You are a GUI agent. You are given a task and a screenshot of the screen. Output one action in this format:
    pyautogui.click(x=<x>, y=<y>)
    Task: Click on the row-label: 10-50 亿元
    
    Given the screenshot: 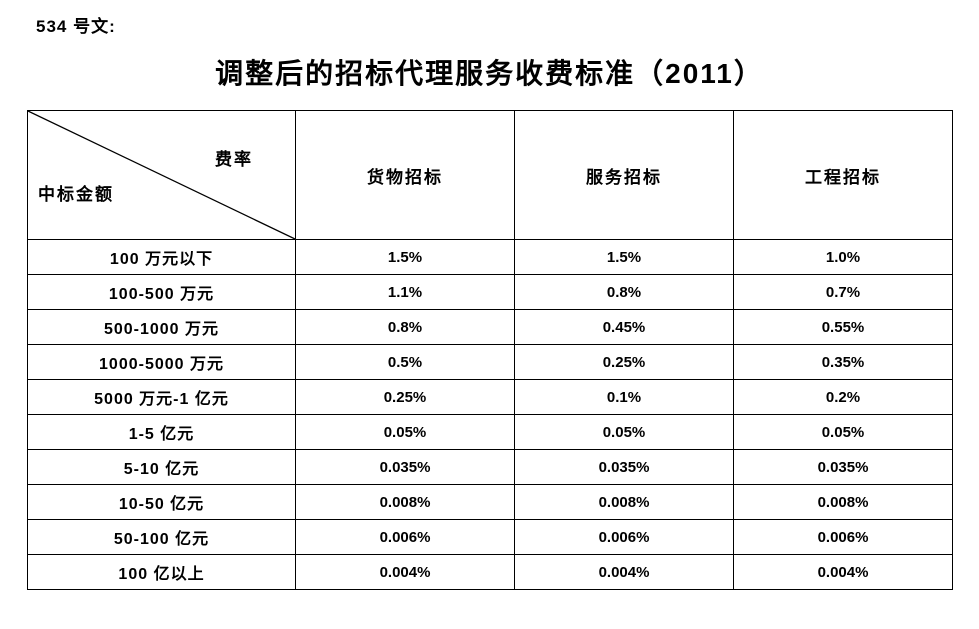 What is the action you would take?
    pyautogui.click(x=161, y=502)
    